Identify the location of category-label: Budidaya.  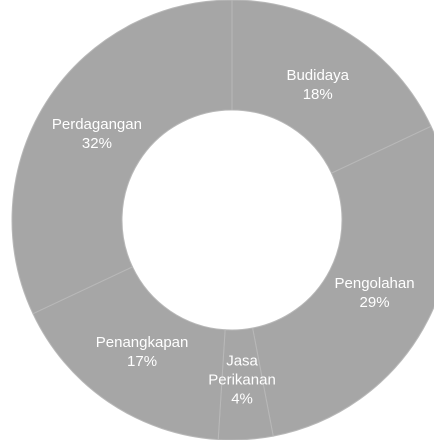
(317, 75).